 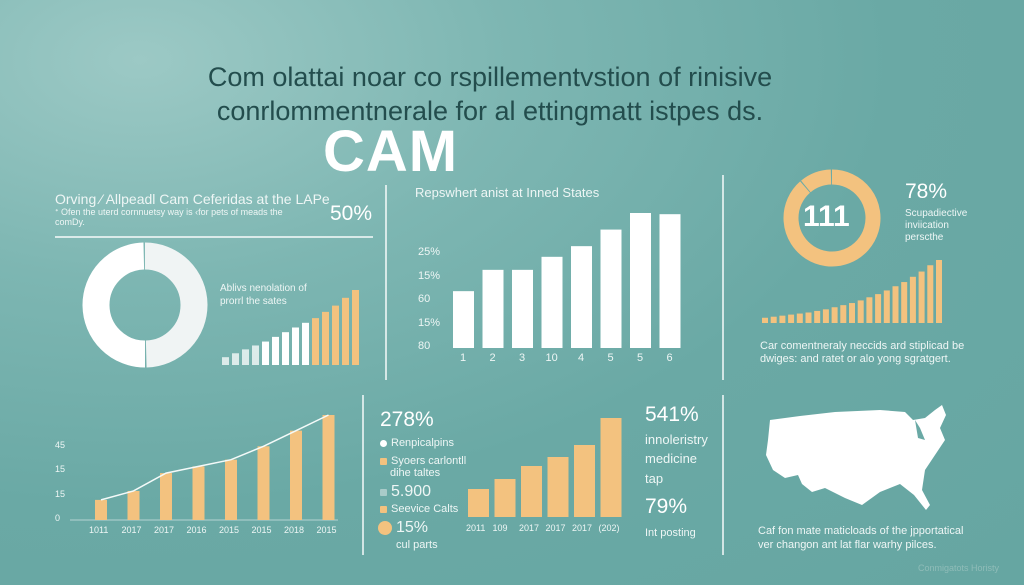 What do you see at coordinates (422, 443) in the screenshot?
I see `legend-label: Renpicalpins` at bounding box center [422, 443].